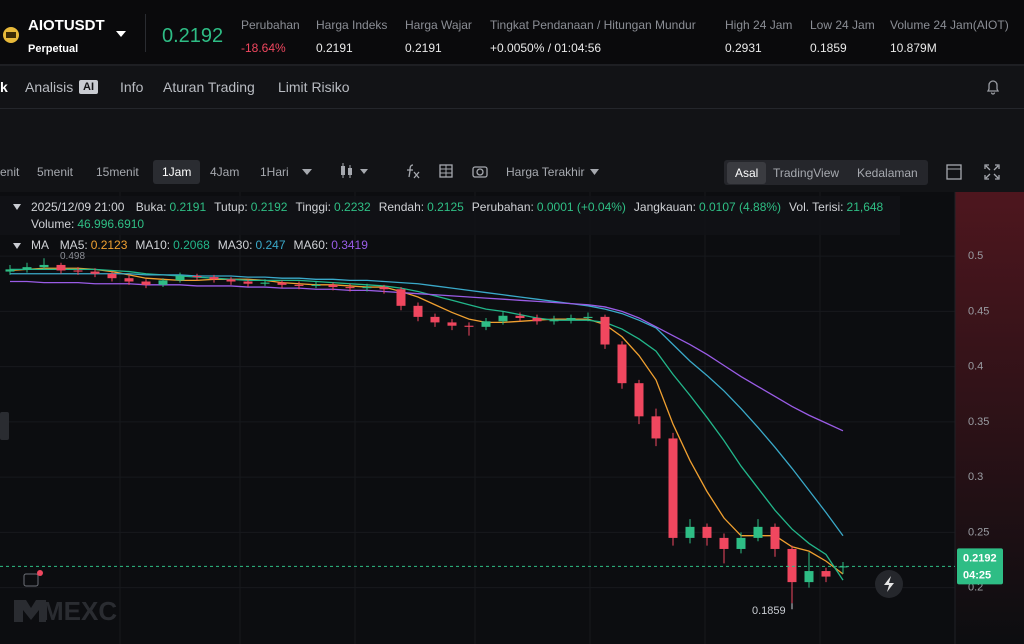 This screenshot has height=644, width=1024. I want to click on interval-dropdown, so click(307, 172).